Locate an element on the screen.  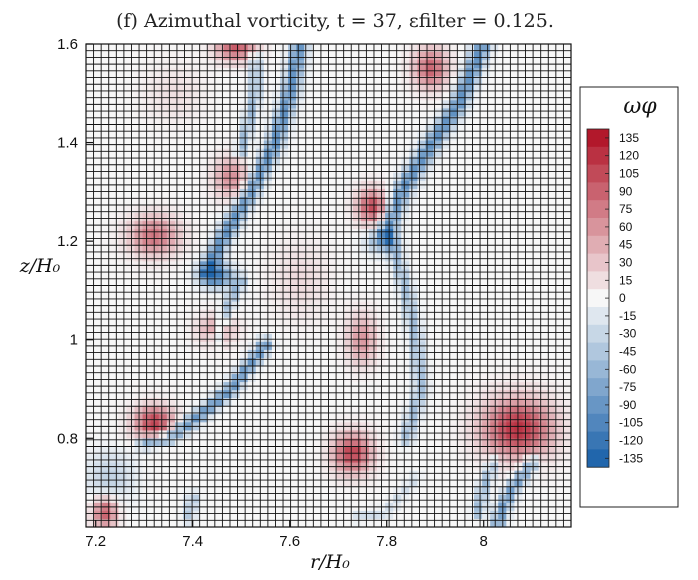
x-tick-label: 7.6 is located at coordinates (289, 541).